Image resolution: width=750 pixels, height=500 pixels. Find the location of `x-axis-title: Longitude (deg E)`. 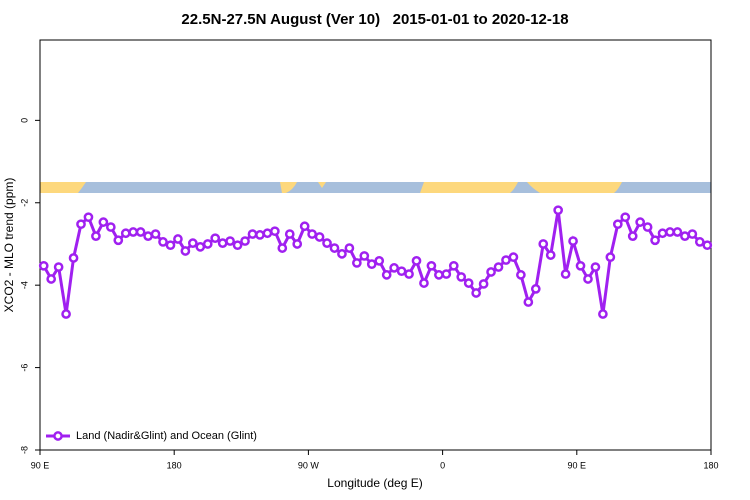

x-axis-title: Longitude (deg E) is located at coordinates (374, 483).